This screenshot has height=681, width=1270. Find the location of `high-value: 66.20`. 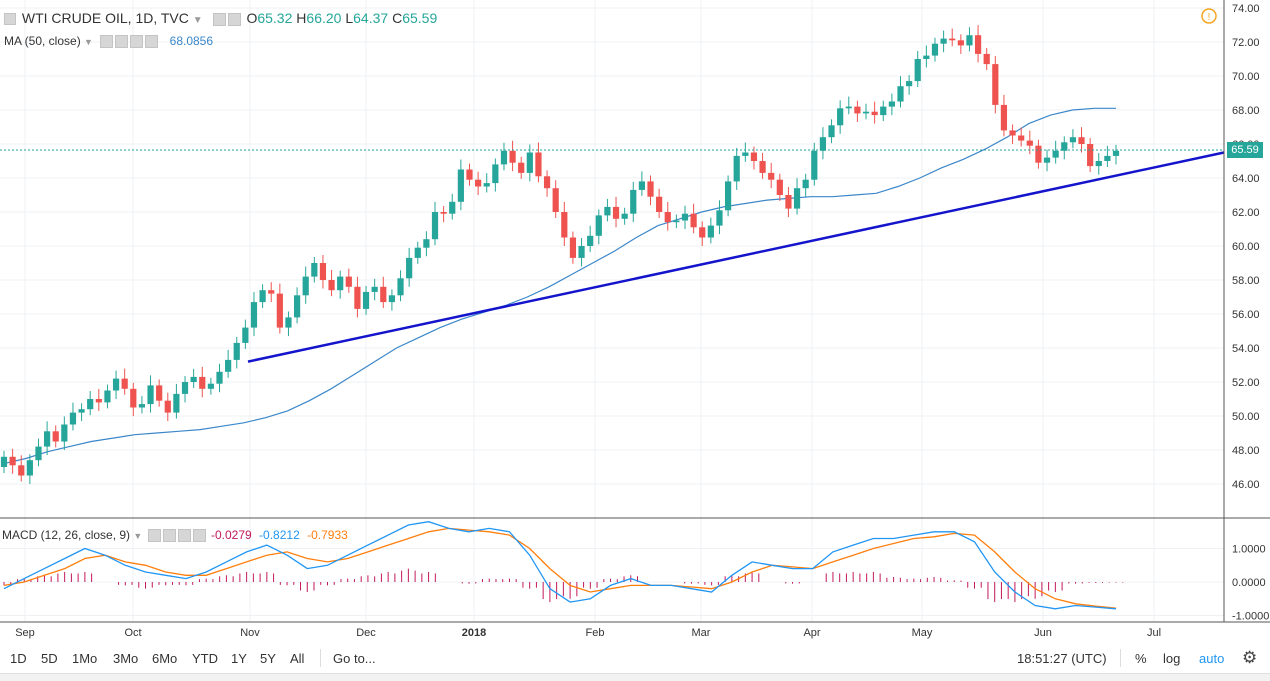

high-value: 66.20 is located at coordinates (324, 18).